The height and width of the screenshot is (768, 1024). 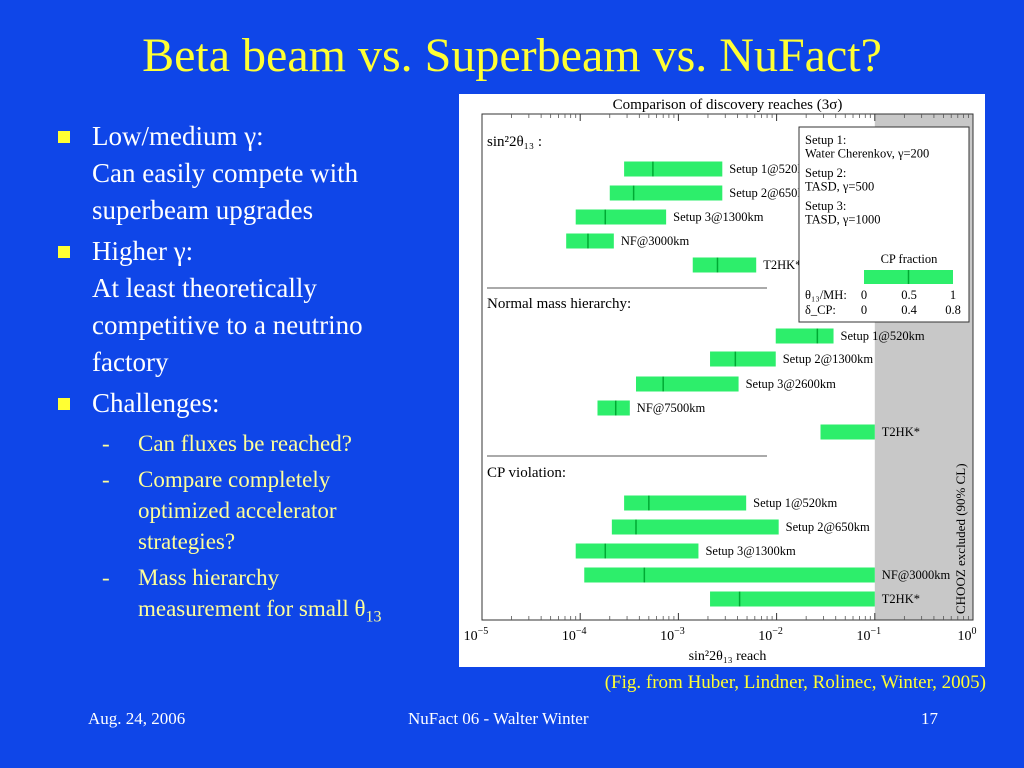 What do you see at coordinates (728, 105) in the screenshot?
I see `chart-title: Comparison of discovery reaches (3σ)` at bounding box center [728, 105].